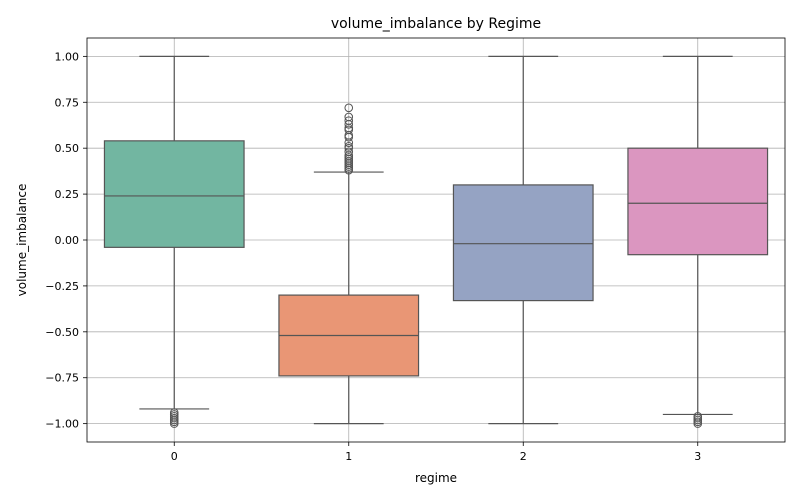  Describe the element at coordinates (67, 240) in the screenshot. I see `y-tick-label: 0.00` at that location.